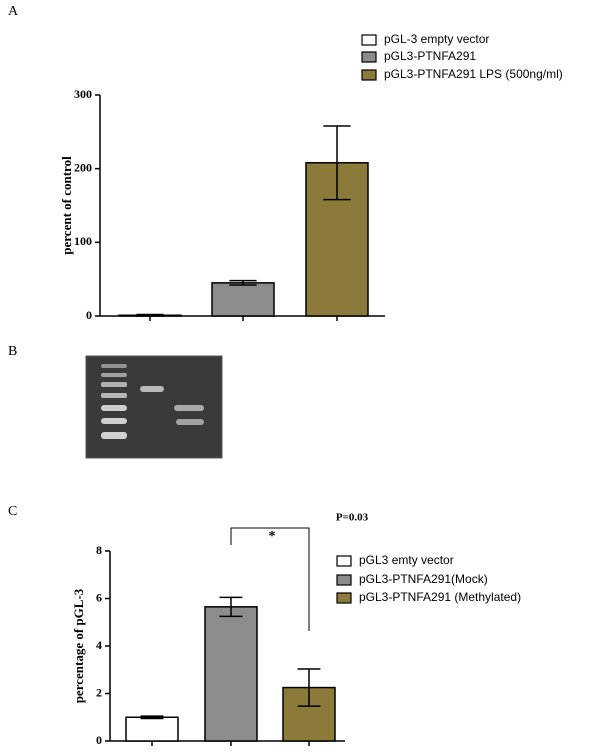 This screenshot has width=600, height=754. Describe the element at coordinates (83, 94) in the screenshot. I see `y-tick-label: 300` at that location.